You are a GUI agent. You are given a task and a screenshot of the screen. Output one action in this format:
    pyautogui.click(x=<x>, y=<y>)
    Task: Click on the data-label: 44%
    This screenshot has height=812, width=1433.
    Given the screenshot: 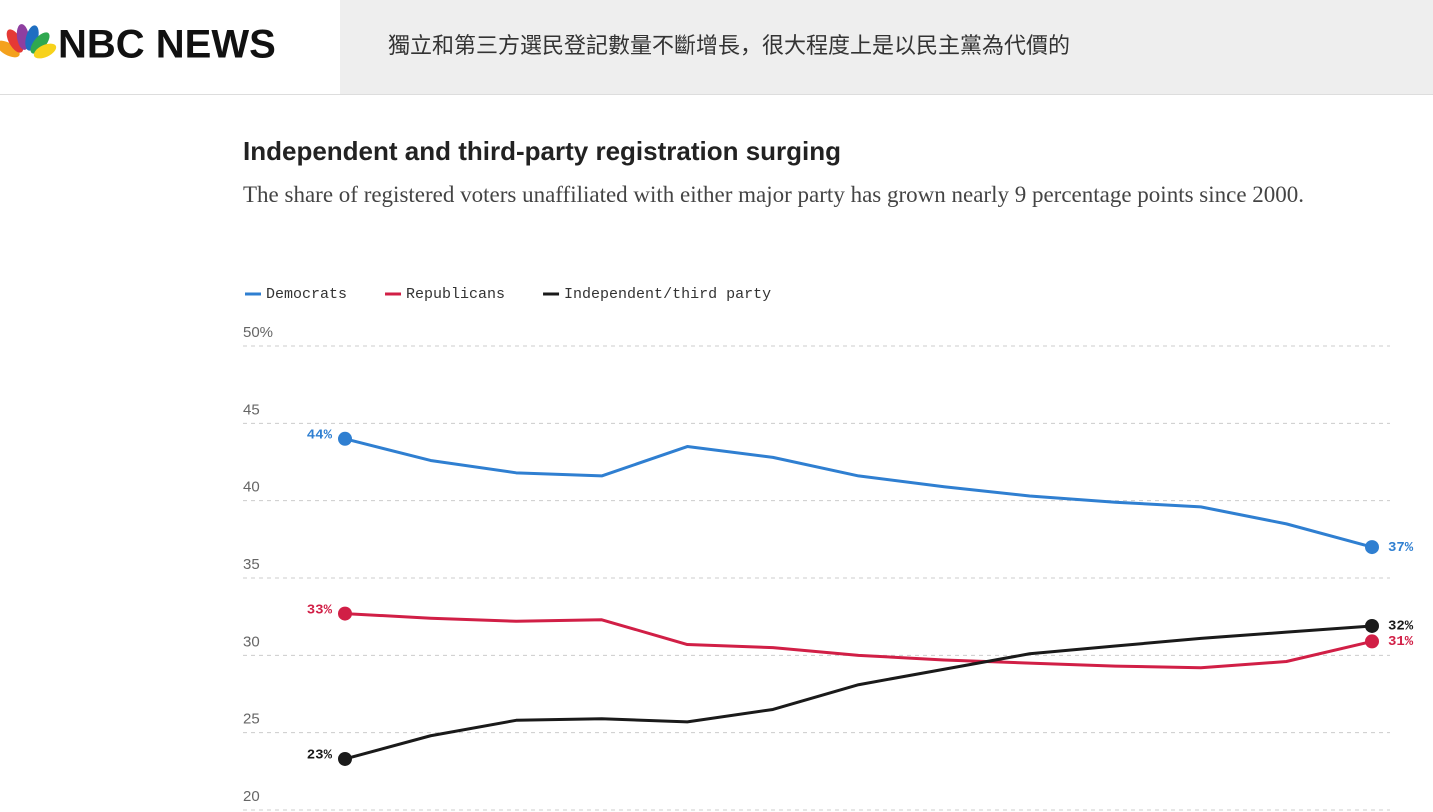 What is the action you would take?
    pyautogui.click(x=320, y=436)
    